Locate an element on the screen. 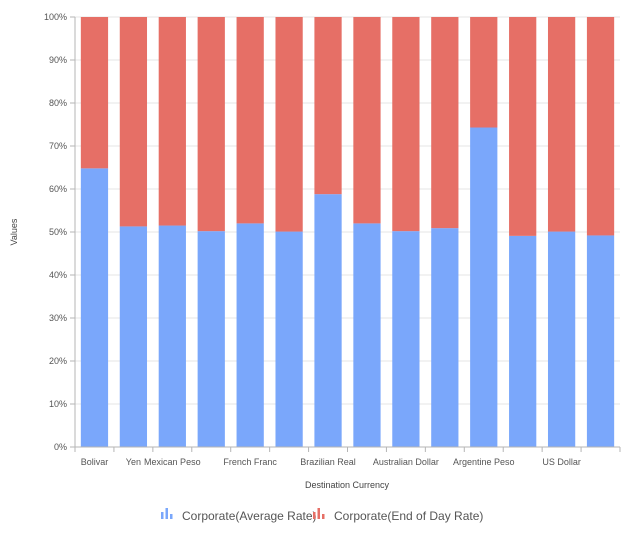  legend-bar-icon-end-of-day-rate is located at coordinates (319, 513).